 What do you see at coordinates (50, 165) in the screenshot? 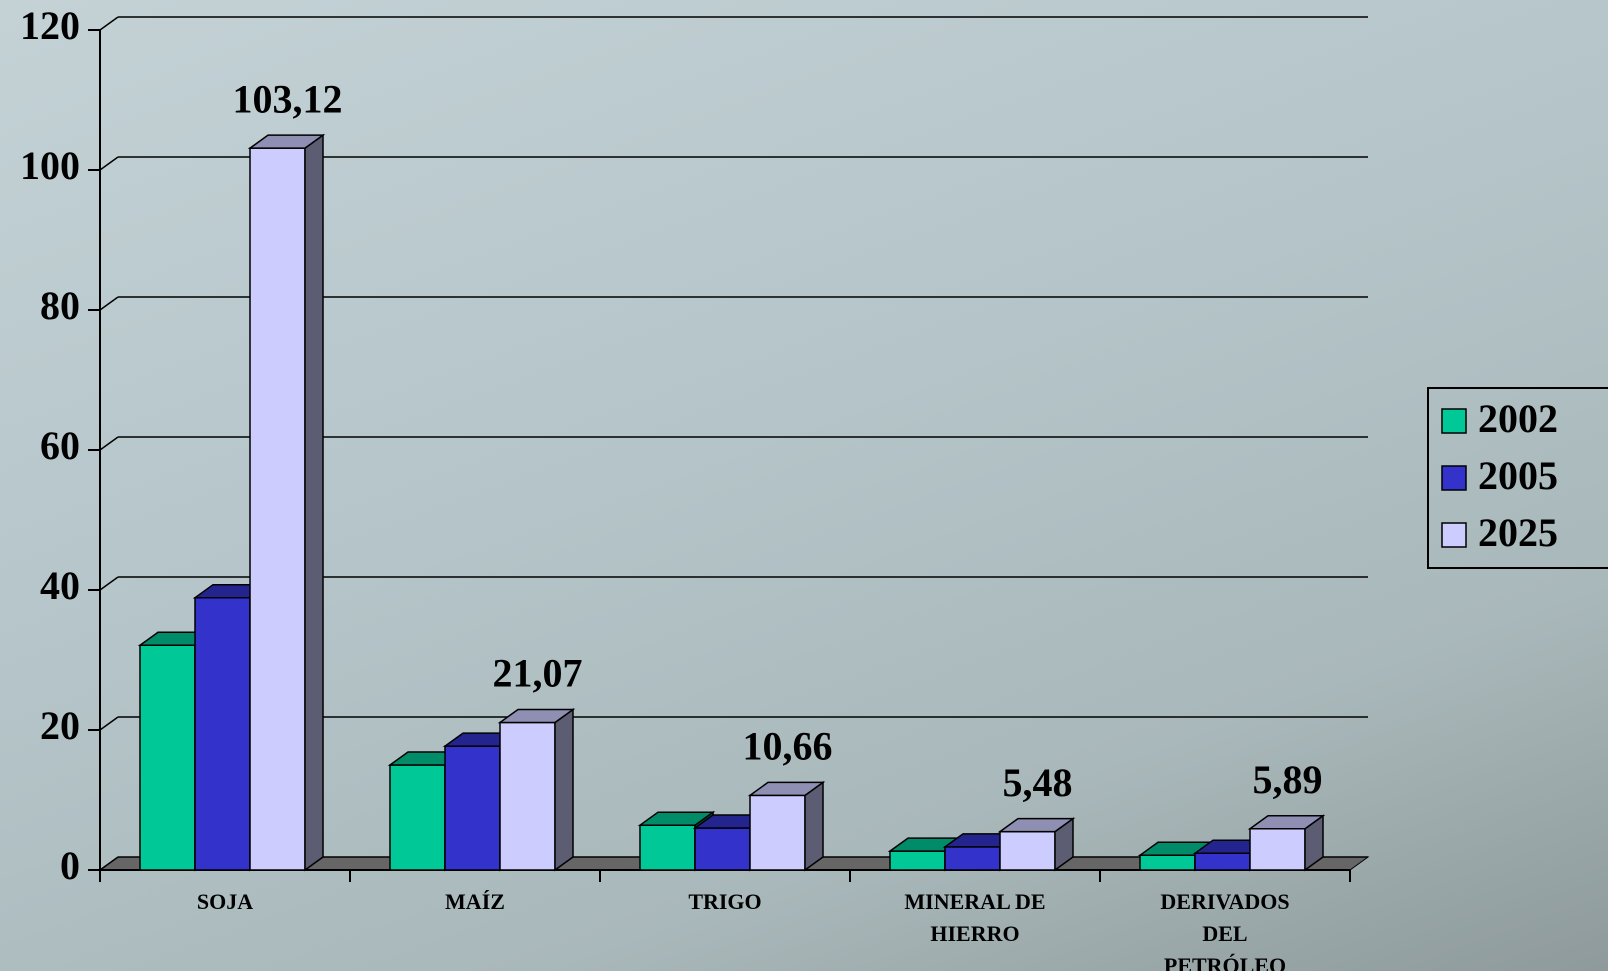
I see `y-tick-label: 100` at bounding box center [50, 165].